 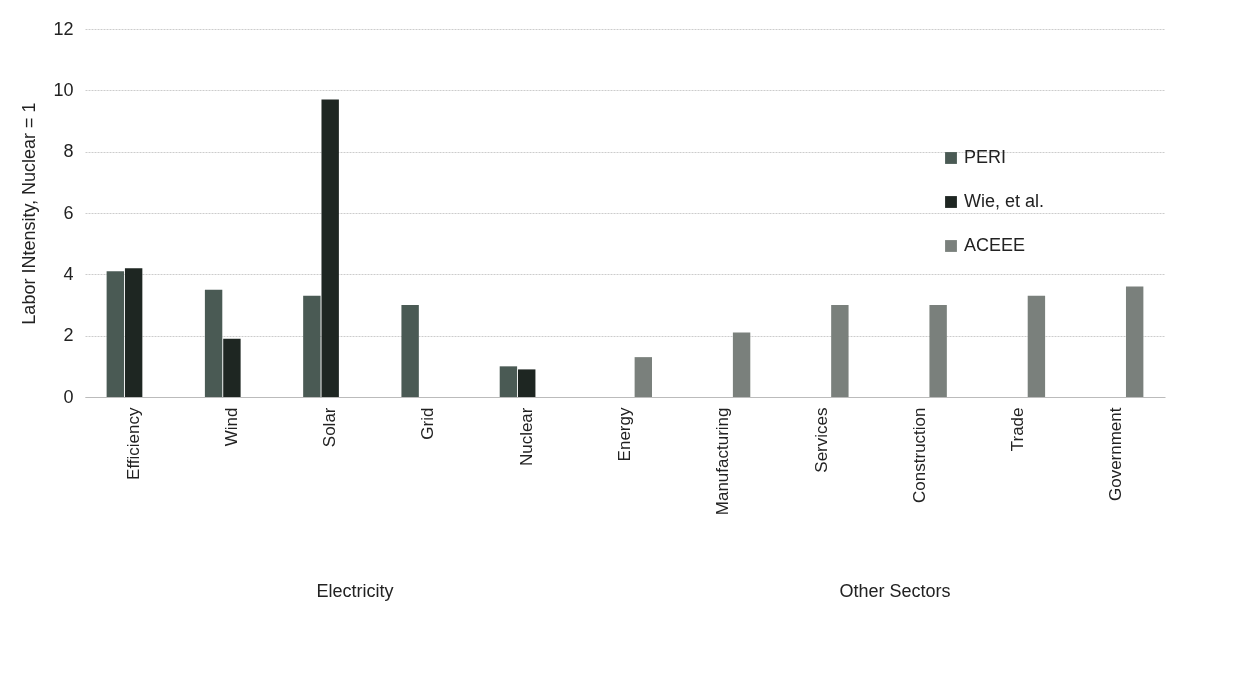 I want to click on x-tick-label: Manufacturing, so click(x=723, y=461).